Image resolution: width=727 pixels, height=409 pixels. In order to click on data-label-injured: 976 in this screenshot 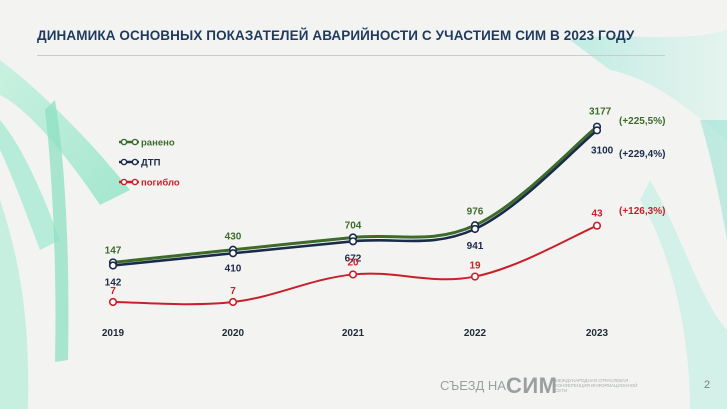, I will do `click(475, 211)`.